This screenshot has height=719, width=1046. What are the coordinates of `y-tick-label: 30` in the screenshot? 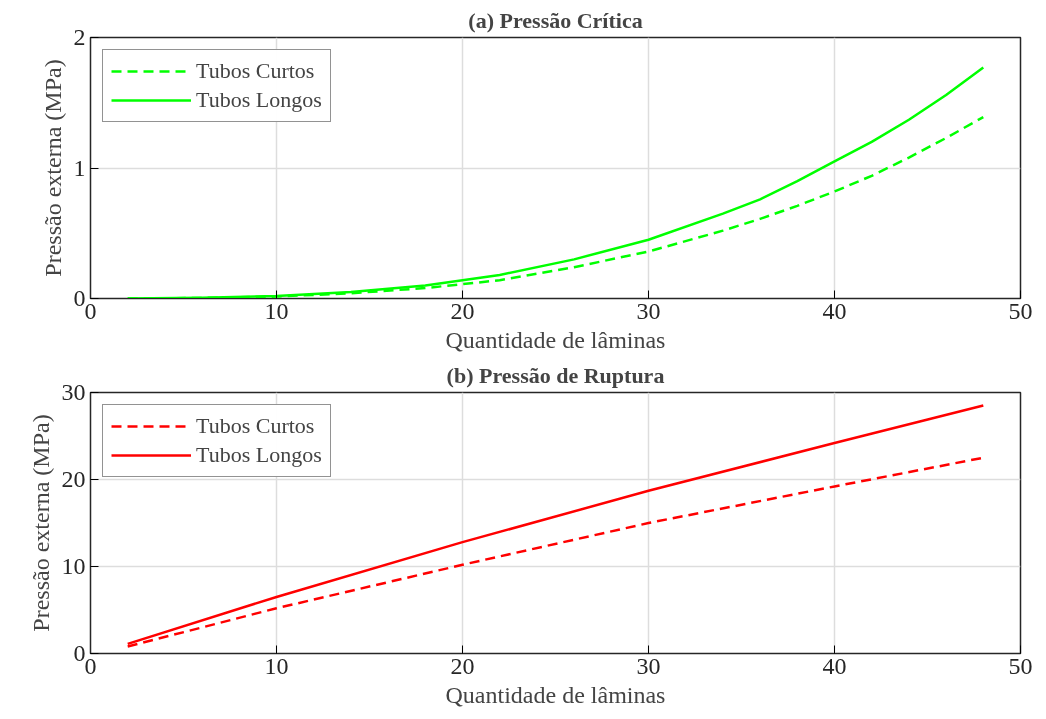 It's located at (73, 392).